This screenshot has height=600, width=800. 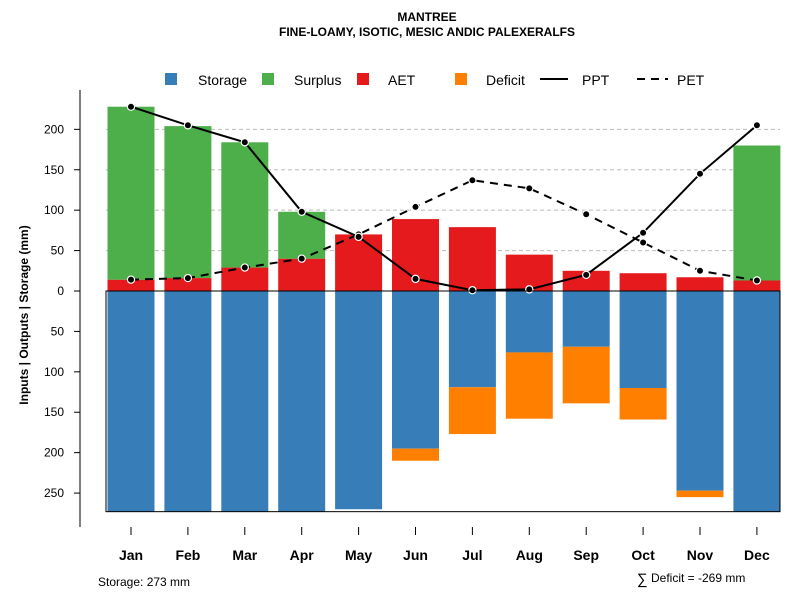 I want to click on x-tick-label: Dec, so click(x=757, y=555).